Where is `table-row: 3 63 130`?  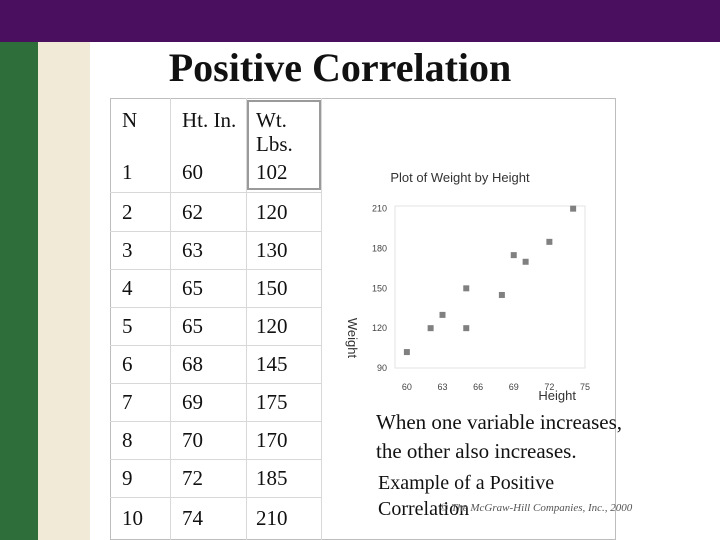 table-row: 3 63 130 is located at coordinates (216, 250).